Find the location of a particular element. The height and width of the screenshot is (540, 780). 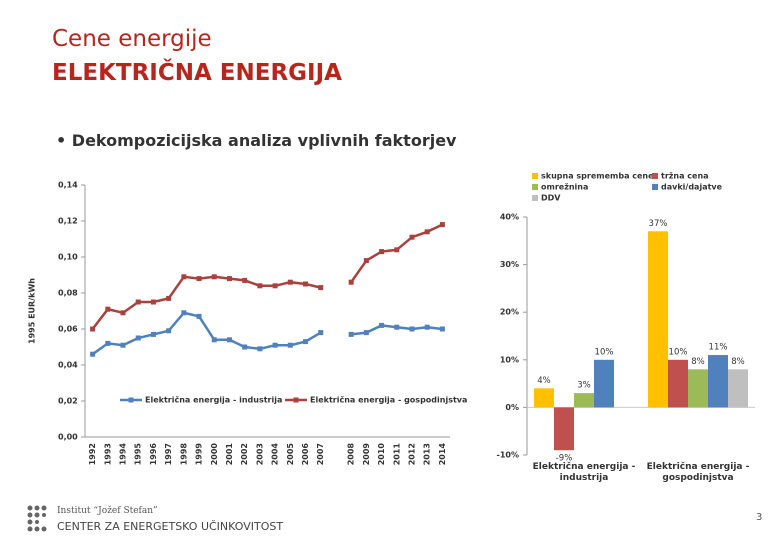

y-tick-label: 30% is located at coordinates (509, 264).